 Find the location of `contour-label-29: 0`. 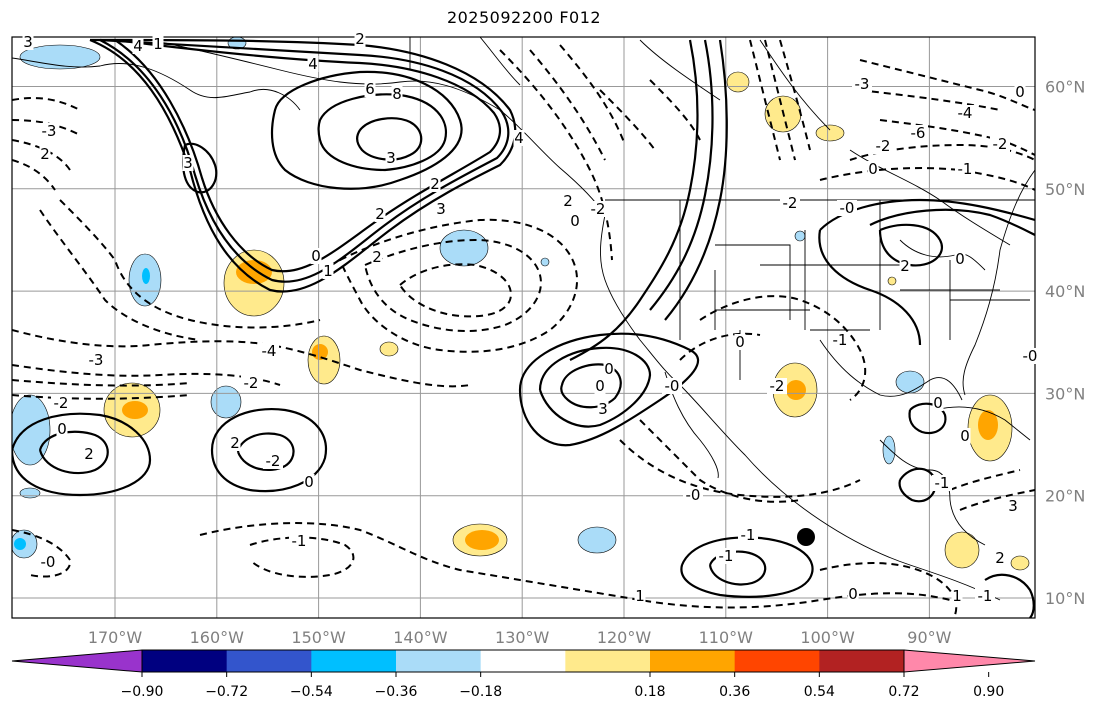

contour-label-29: 0 is located at coordinates (309, 482).